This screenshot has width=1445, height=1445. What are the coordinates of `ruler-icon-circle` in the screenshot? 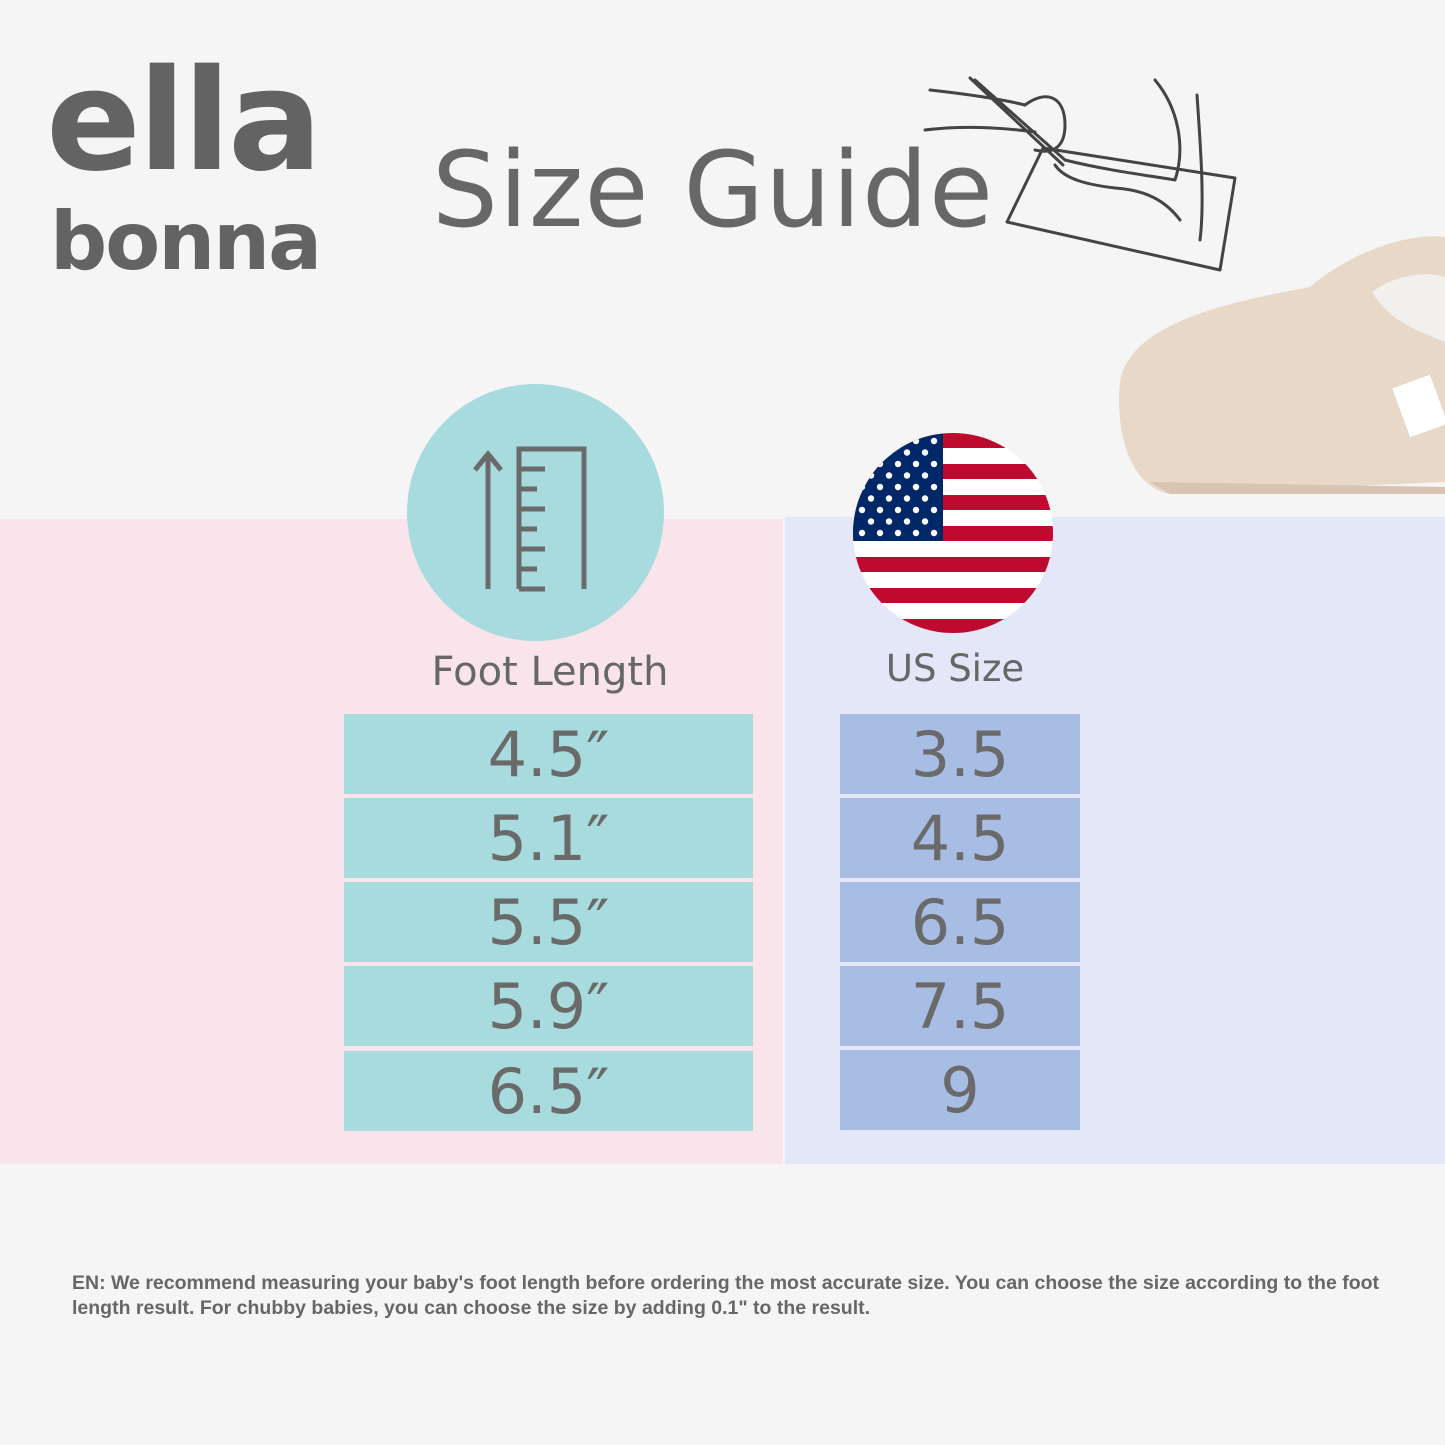 It's located at (535, 512).